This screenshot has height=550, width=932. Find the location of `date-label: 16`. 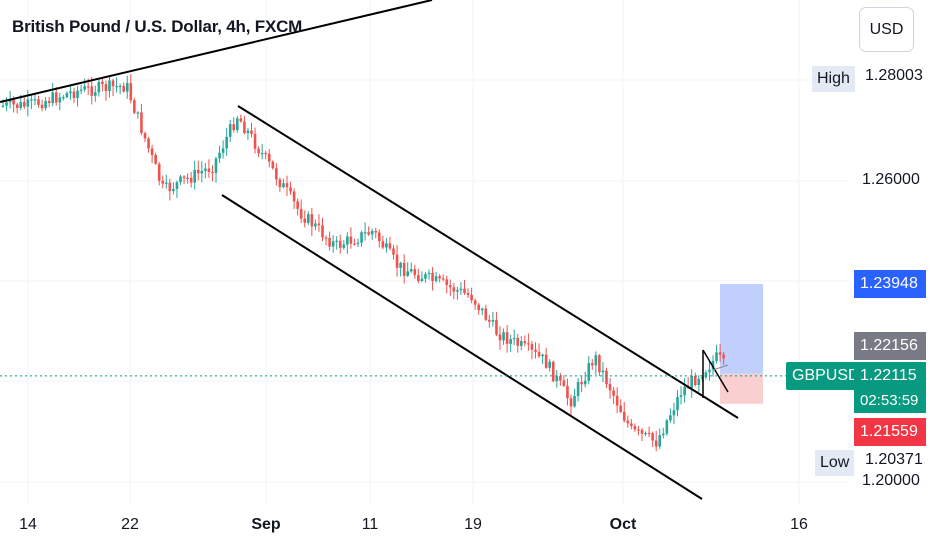

date-label: 16 is located at coordinates (799, 524).